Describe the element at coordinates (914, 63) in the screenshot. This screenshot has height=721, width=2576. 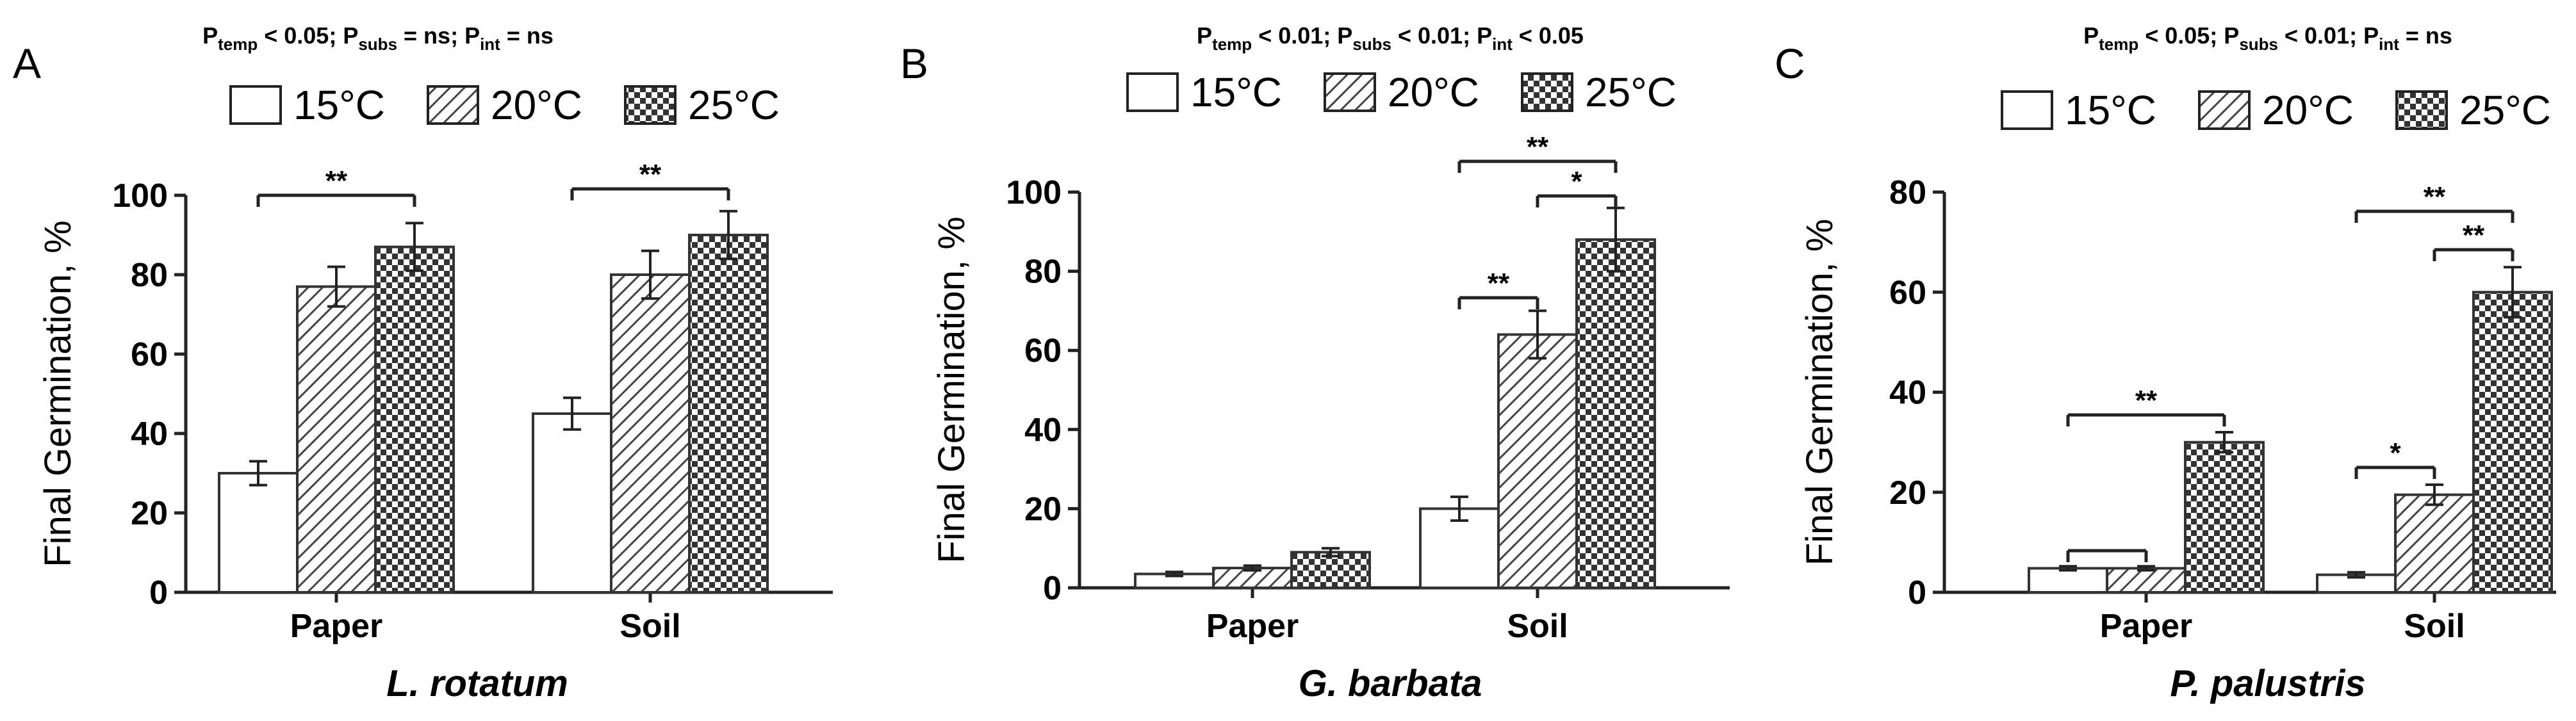
I see `panel-letter: B` at that location.